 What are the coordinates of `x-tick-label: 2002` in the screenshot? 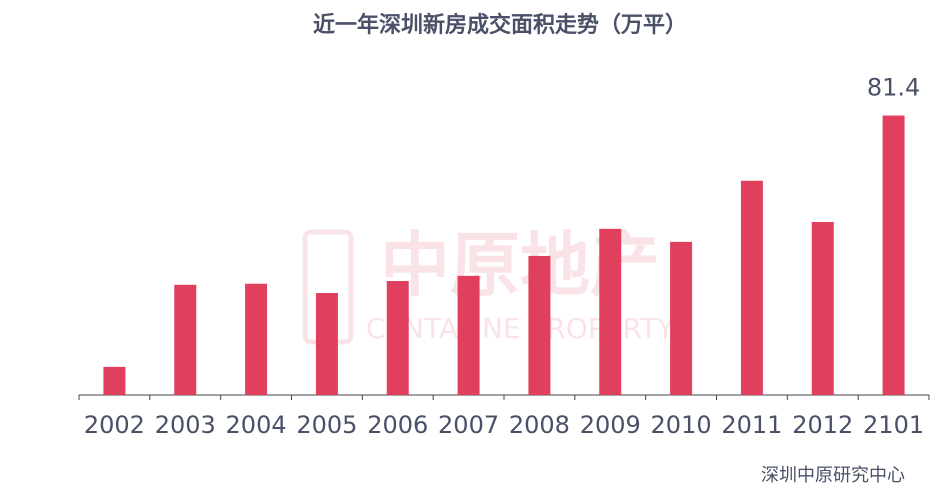 It's located at (114, 425).